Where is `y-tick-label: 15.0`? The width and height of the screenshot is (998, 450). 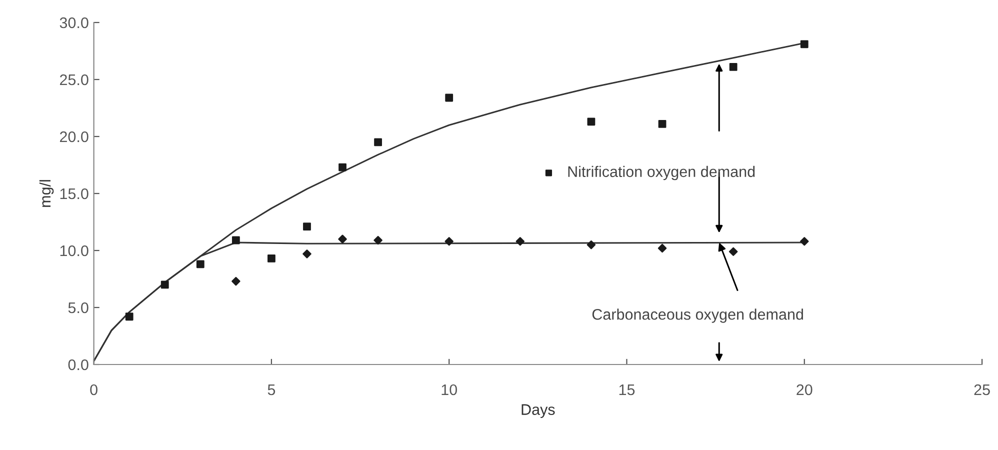
y-tick-label: 15.0 is located at coordinates (74, 194).